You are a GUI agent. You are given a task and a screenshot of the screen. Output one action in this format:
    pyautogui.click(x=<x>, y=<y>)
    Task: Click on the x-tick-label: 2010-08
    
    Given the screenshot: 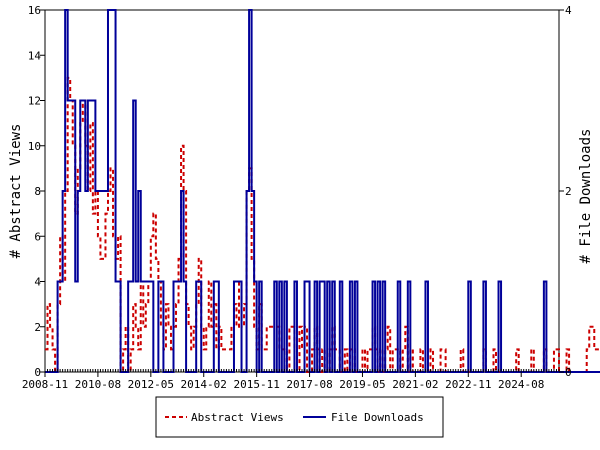 What is the action you would take?
    pyautogui.click(x=98, y=384)
    